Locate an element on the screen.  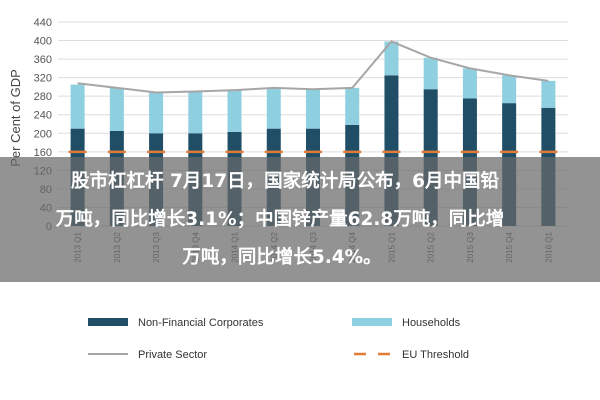
legend-label: EU Threshold is located at coordinates (435, 355).